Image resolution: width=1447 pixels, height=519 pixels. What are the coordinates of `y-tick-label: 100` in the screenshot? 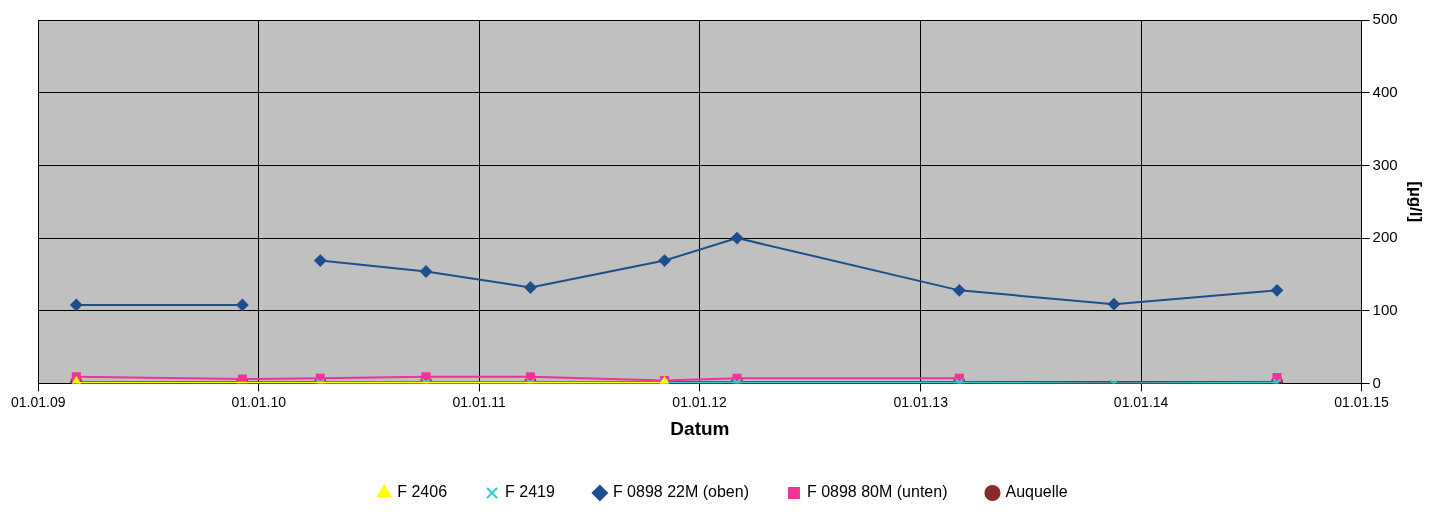 It's located at (1385, 309).